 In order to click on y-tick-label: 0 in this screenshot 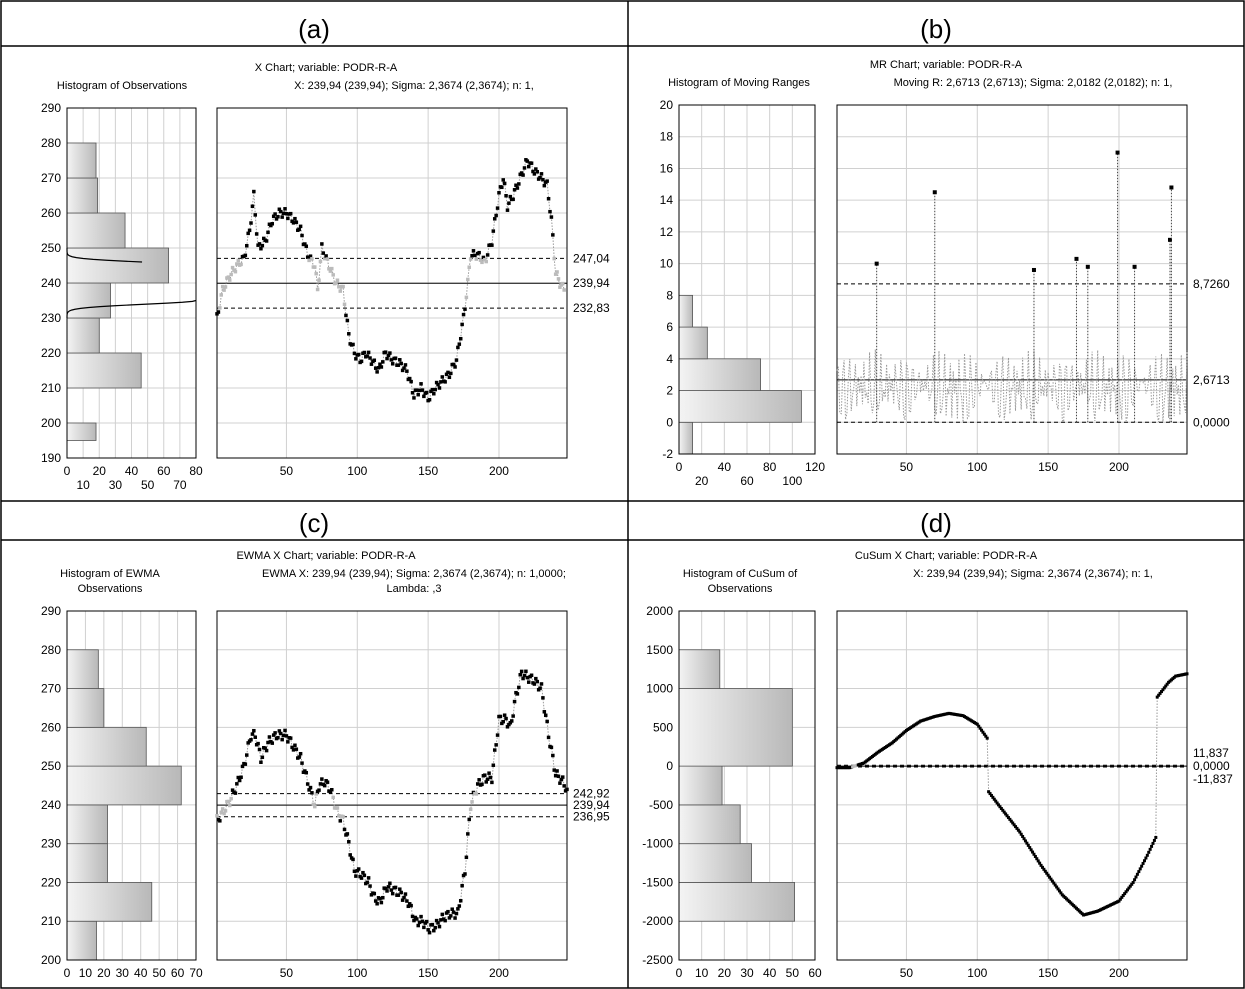, I will do `click(669, 766)`.